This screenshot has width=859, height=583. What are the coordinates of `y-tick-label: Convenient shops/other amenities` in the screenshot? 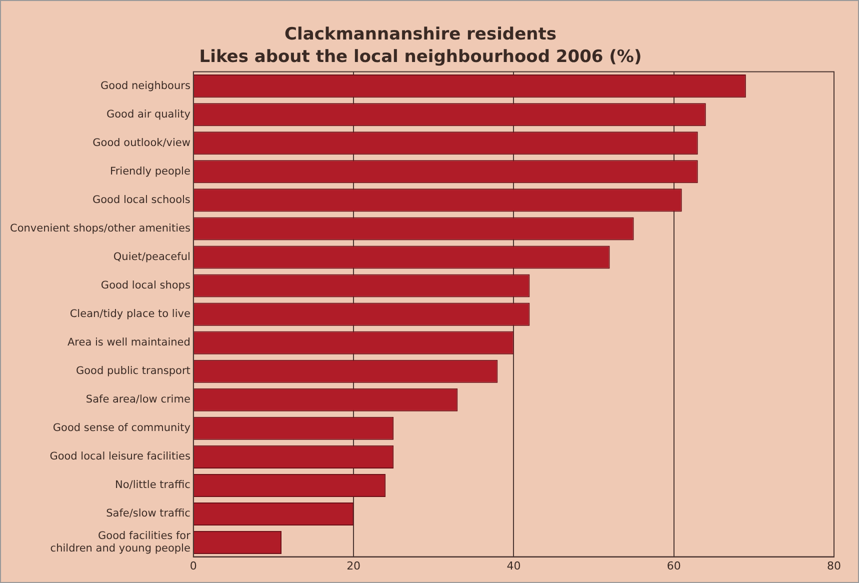 It's located at (100, 228).